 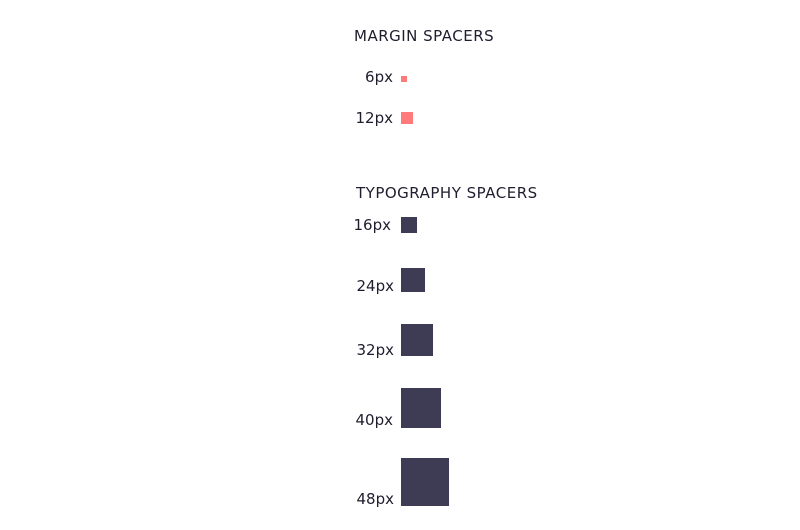 What do you see at coordinates (375, 350) in the screenshot?
I see `spacer-label-32px: 32px` at bounding box center [375, 350].